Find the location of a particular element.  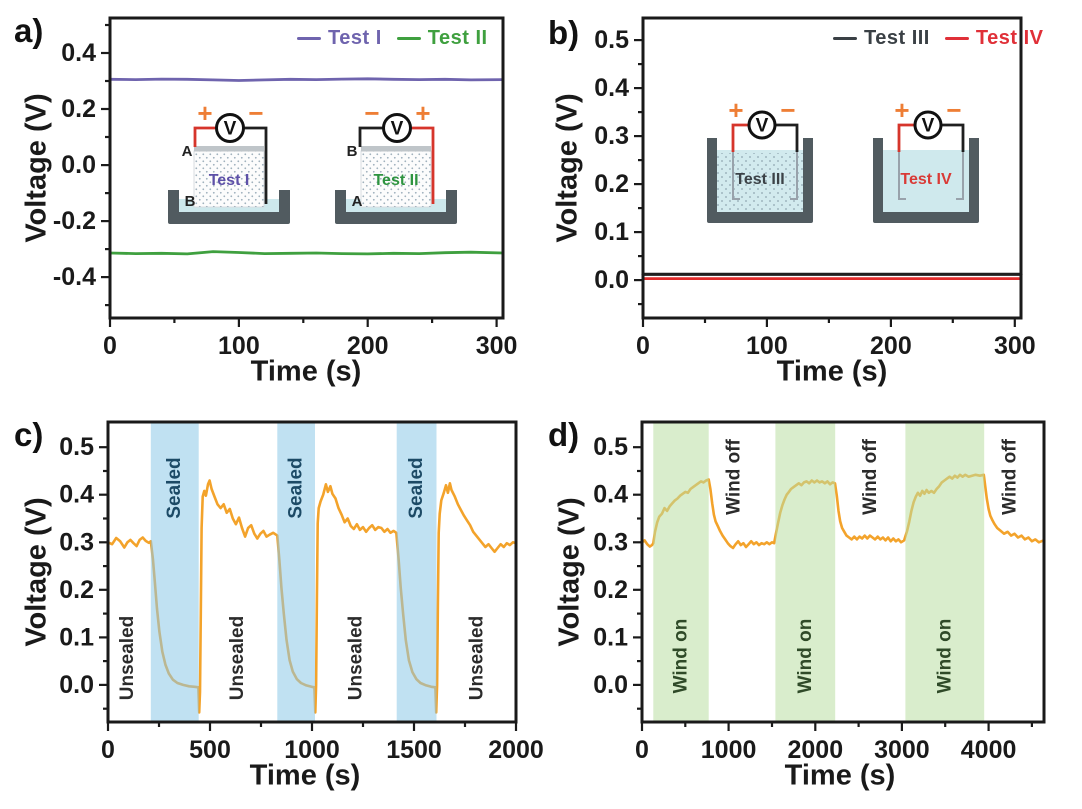

legend-label: Test I is located at coordinates (355, 38).